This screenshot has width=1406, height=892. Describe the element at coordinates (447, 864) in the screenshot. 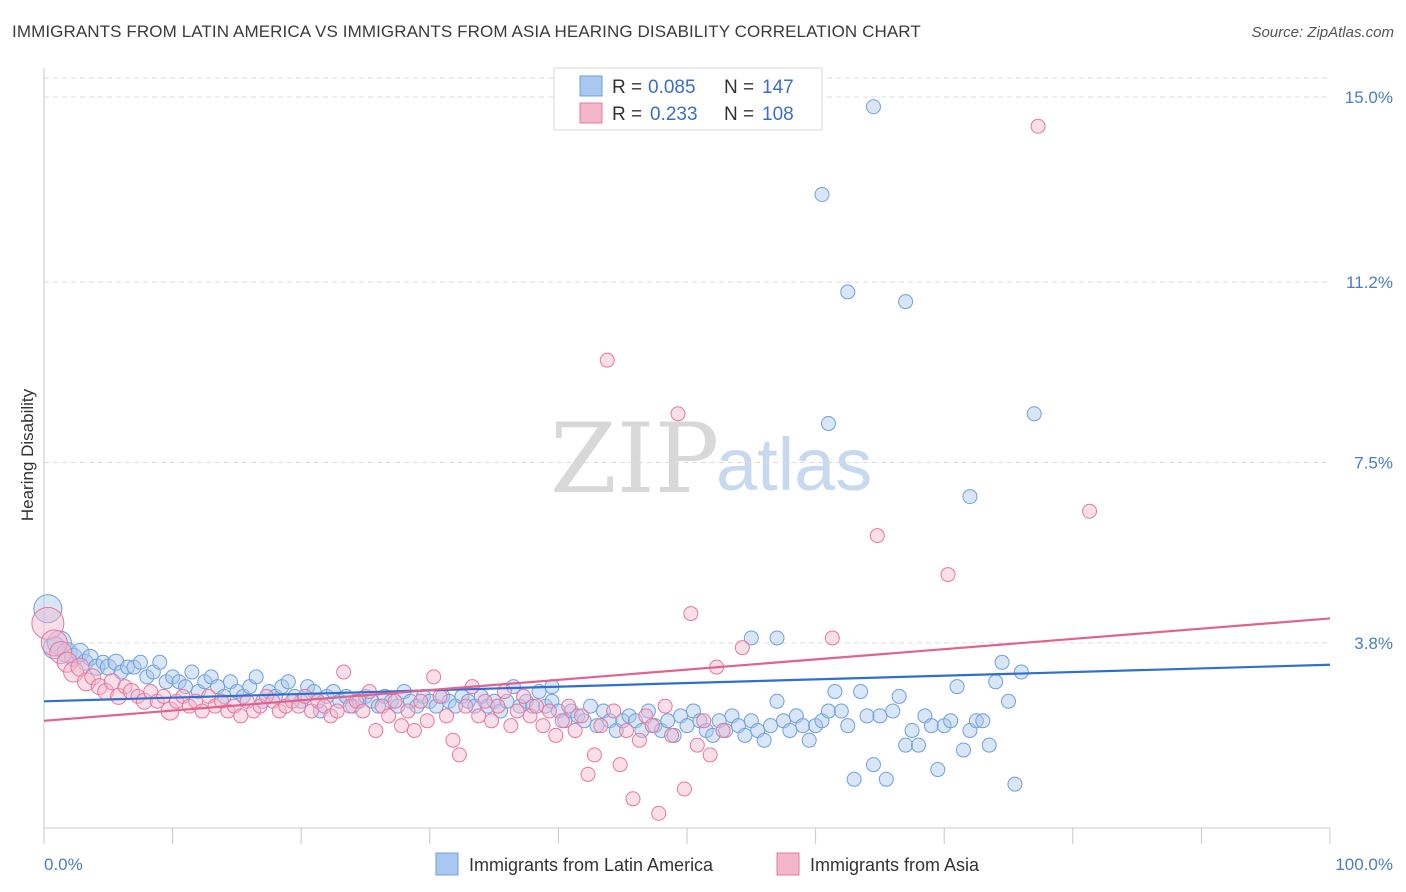

I see `legend-swatch-latin-america` at that location.